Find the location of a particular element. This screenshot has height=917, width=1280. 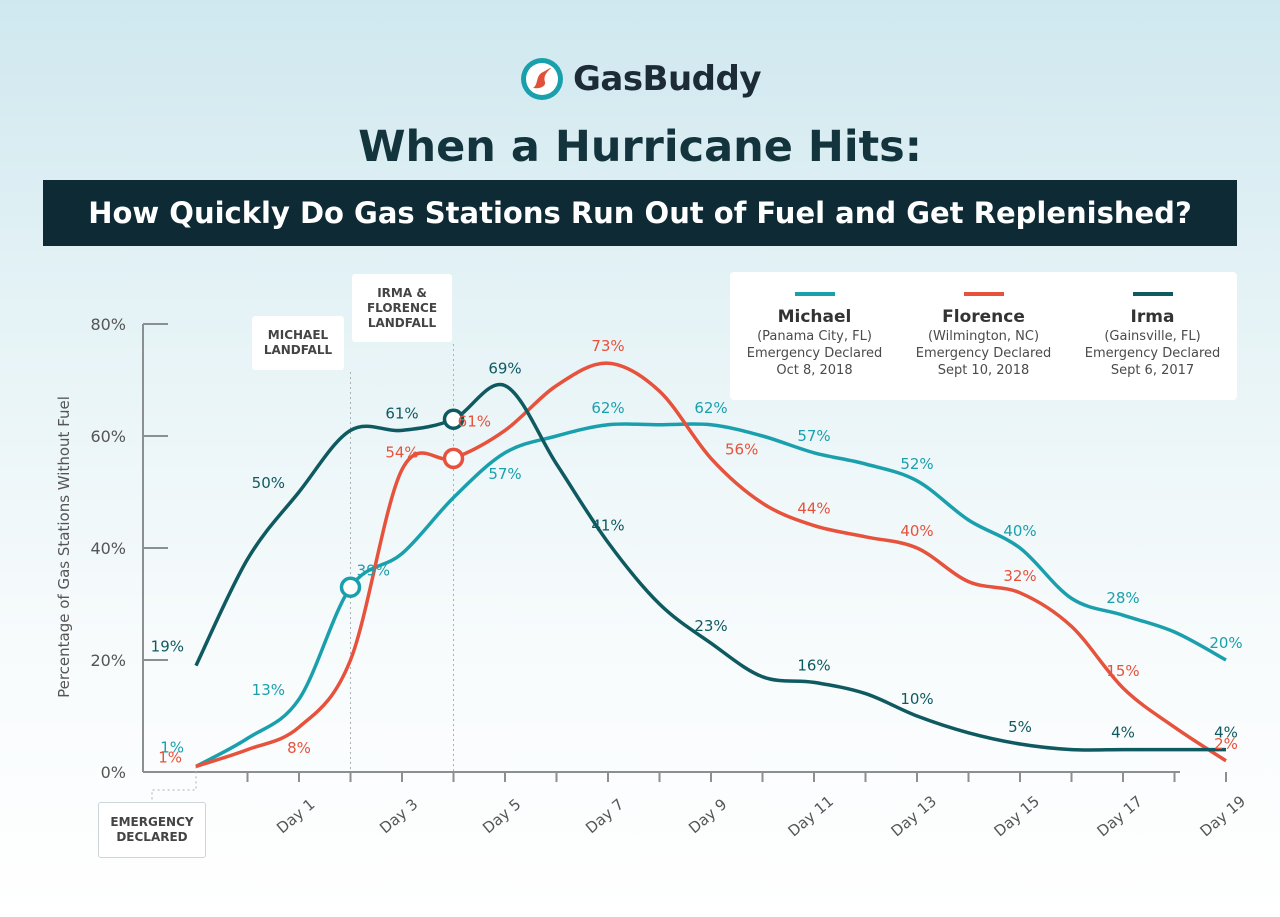

data-label-florence: 56% is located at coordinates (741, 449).